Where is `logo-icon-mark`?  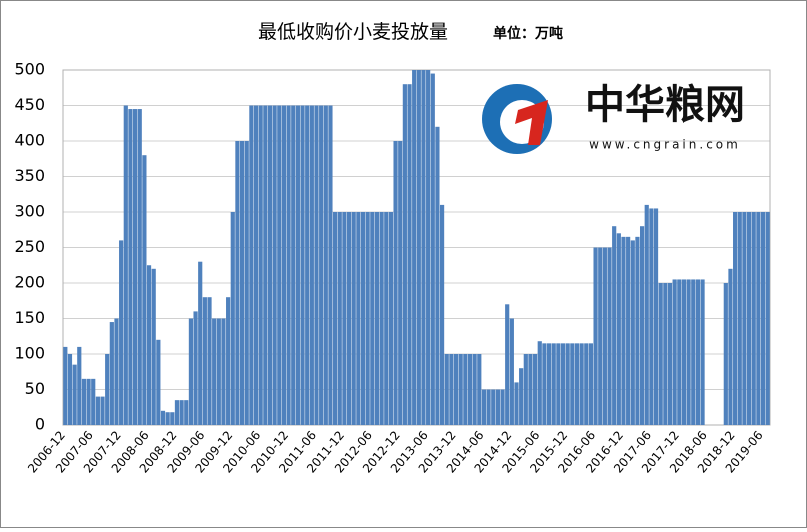
logo-icon-mark is located at coordinates (531, 122).